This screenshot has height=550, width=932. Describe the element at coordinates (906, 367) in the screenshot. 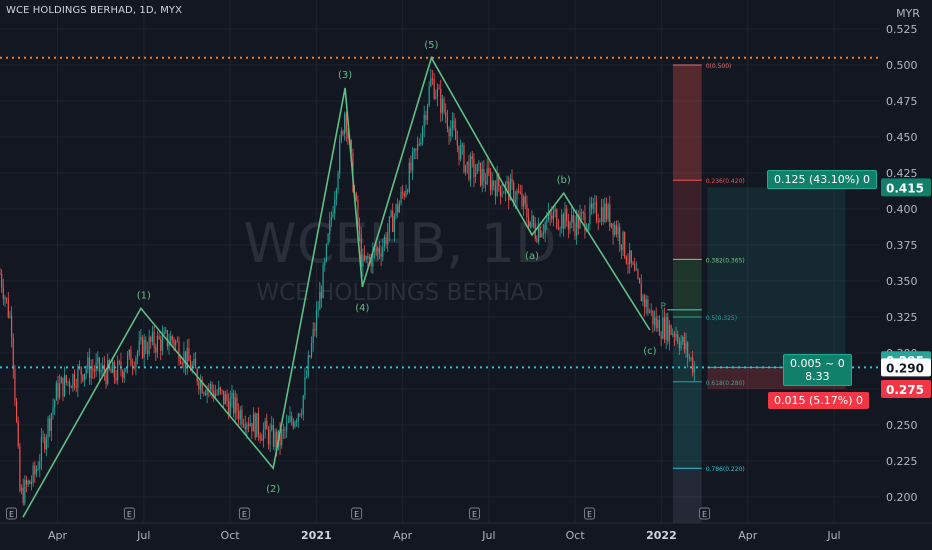

I see `price-badge-current` at that location.